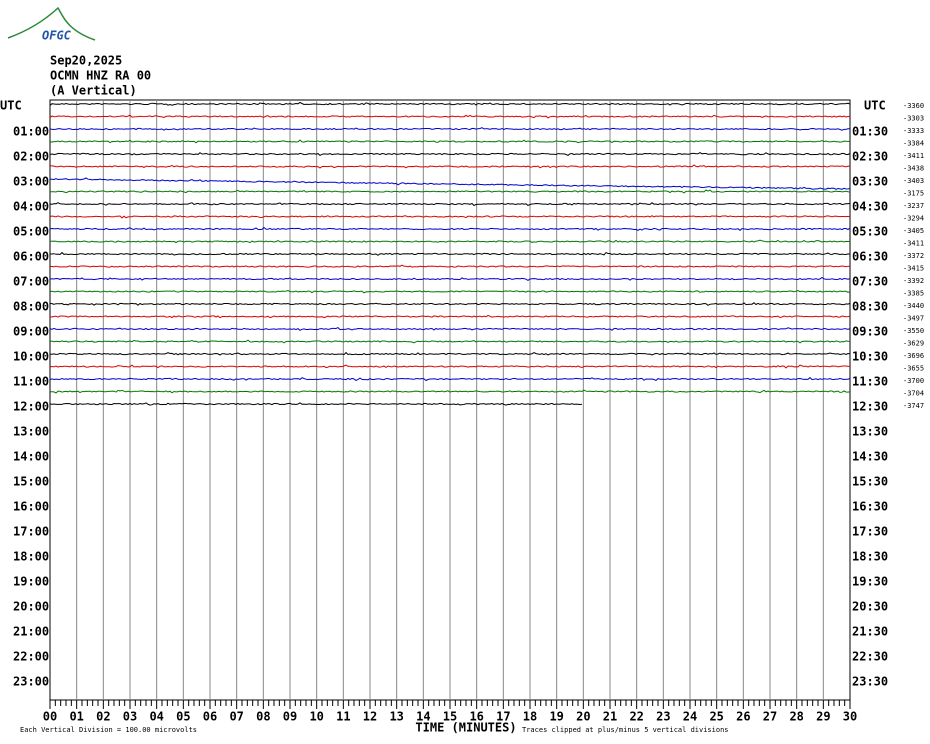 Image resolution: width=930 pixels, height=744 pixels. Describe the element at coordinates (690, 717) in the screenshot. I see `x-tick-label: 24` at that location.